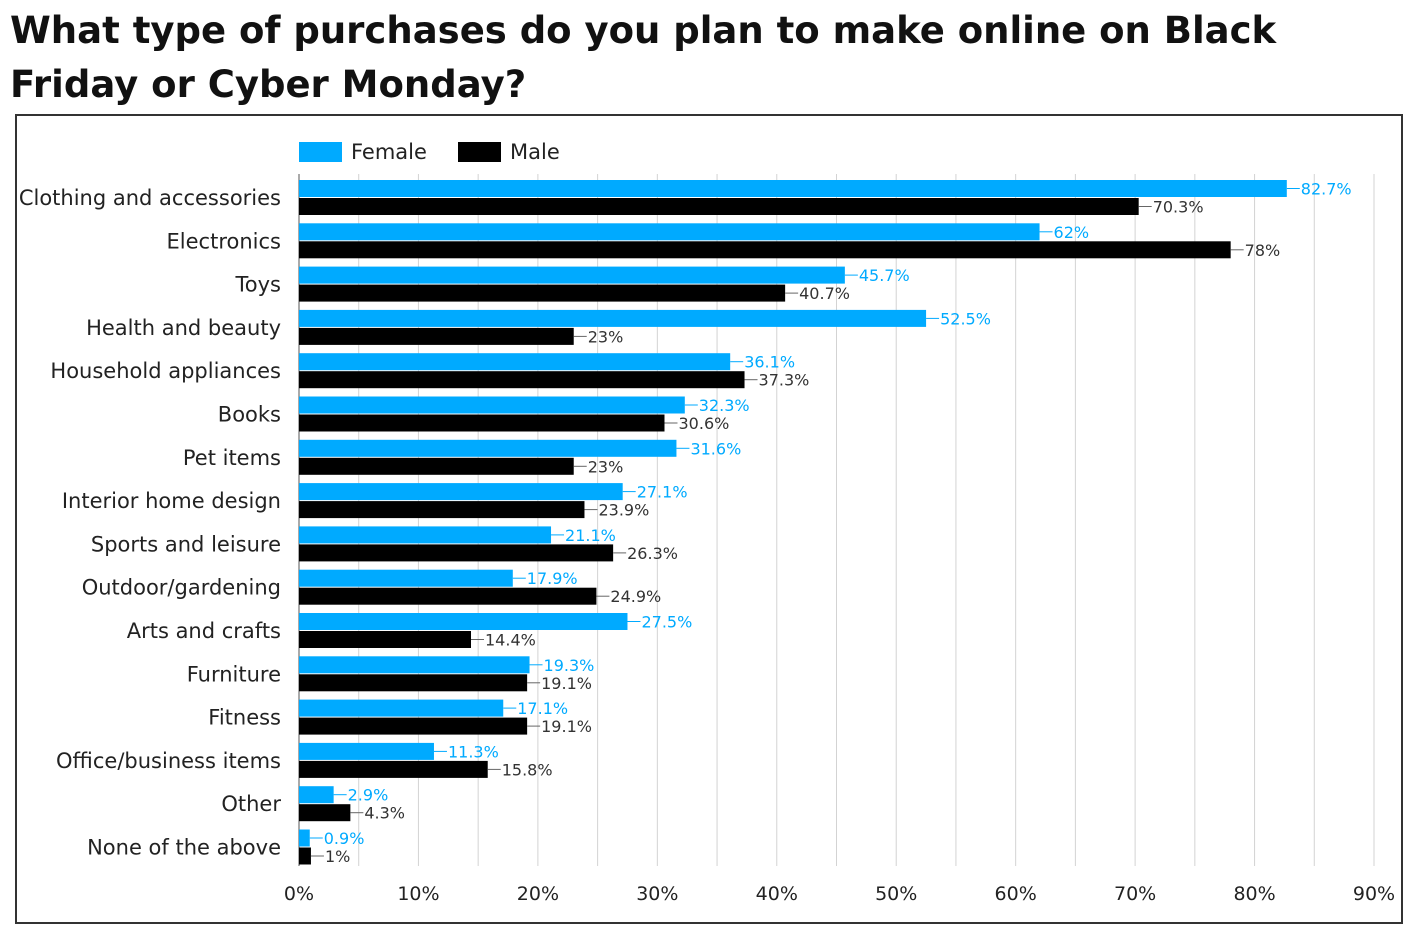 This screenshot has height=939, width=1427. What do you see at coordinates (652, 553) in the screenshot?
I see `data-label-male: 26.3%` at bounding box center [652, 553].